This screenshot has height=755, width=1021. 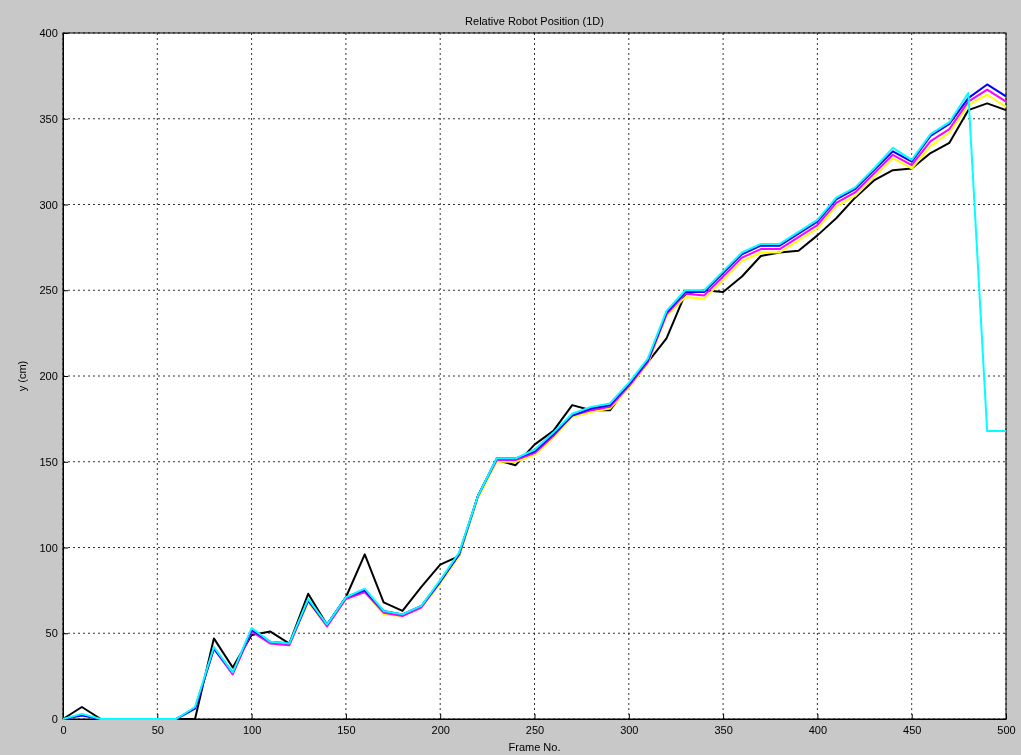 I want to click on x-tick-label: 500, so click(x=1006, y=730).